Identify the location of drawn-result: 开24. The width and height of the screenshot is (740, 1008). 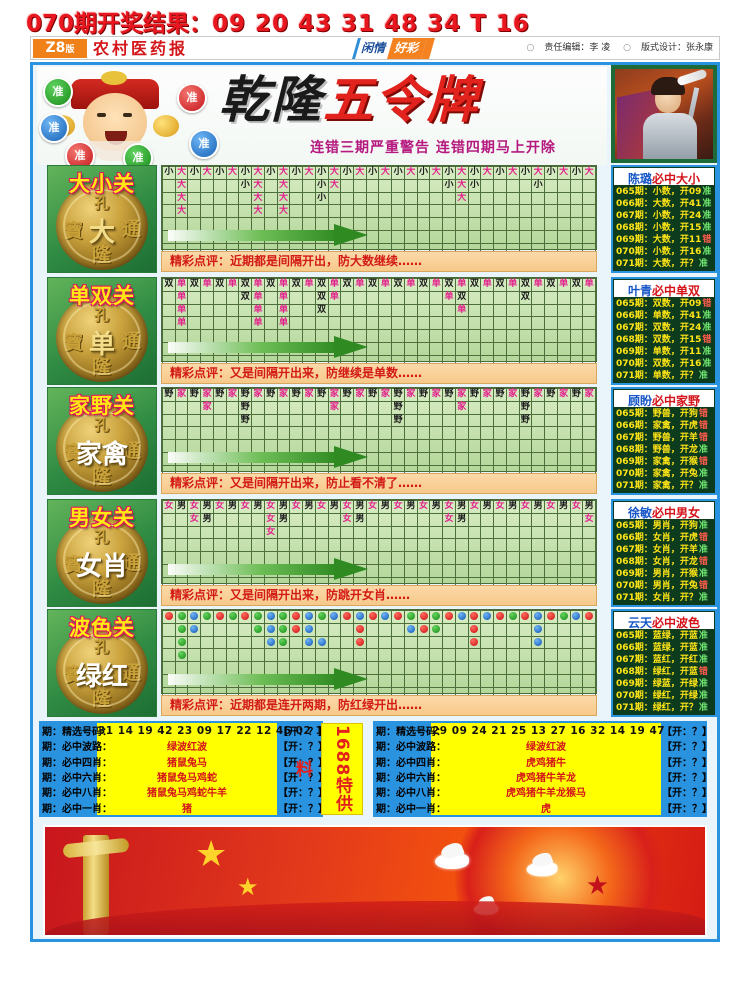
(690, 216).